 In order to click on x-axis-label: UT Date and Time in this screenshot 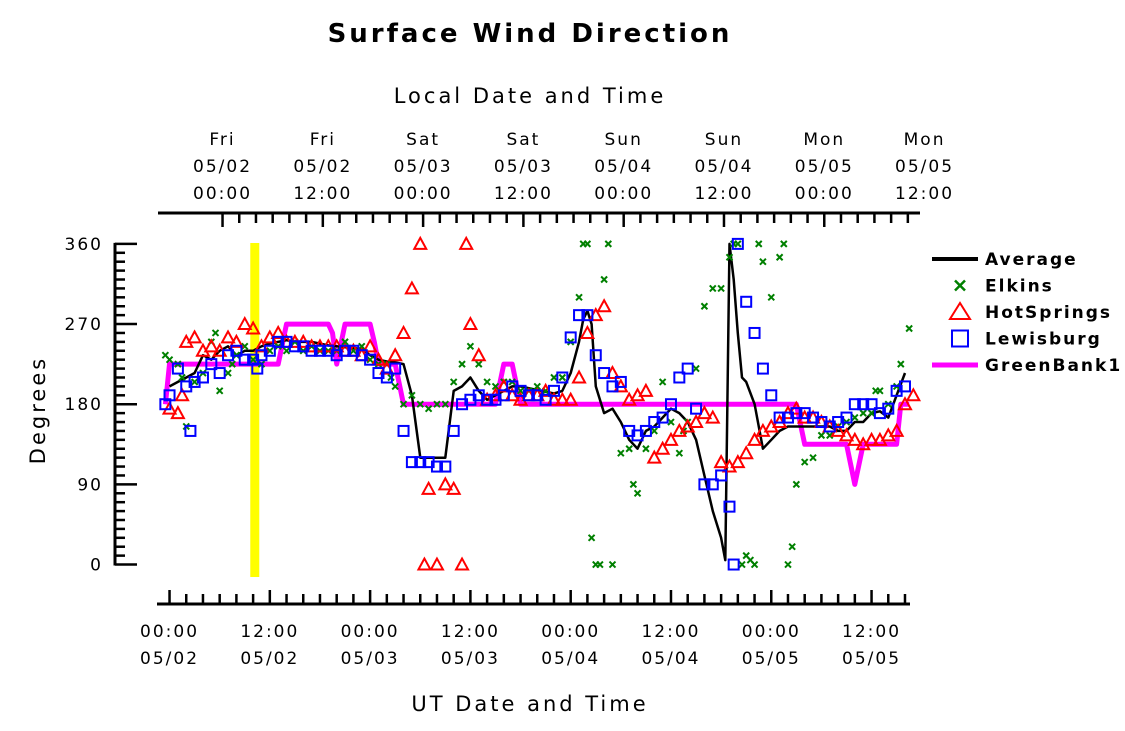, I will do `click(529, 704)`.